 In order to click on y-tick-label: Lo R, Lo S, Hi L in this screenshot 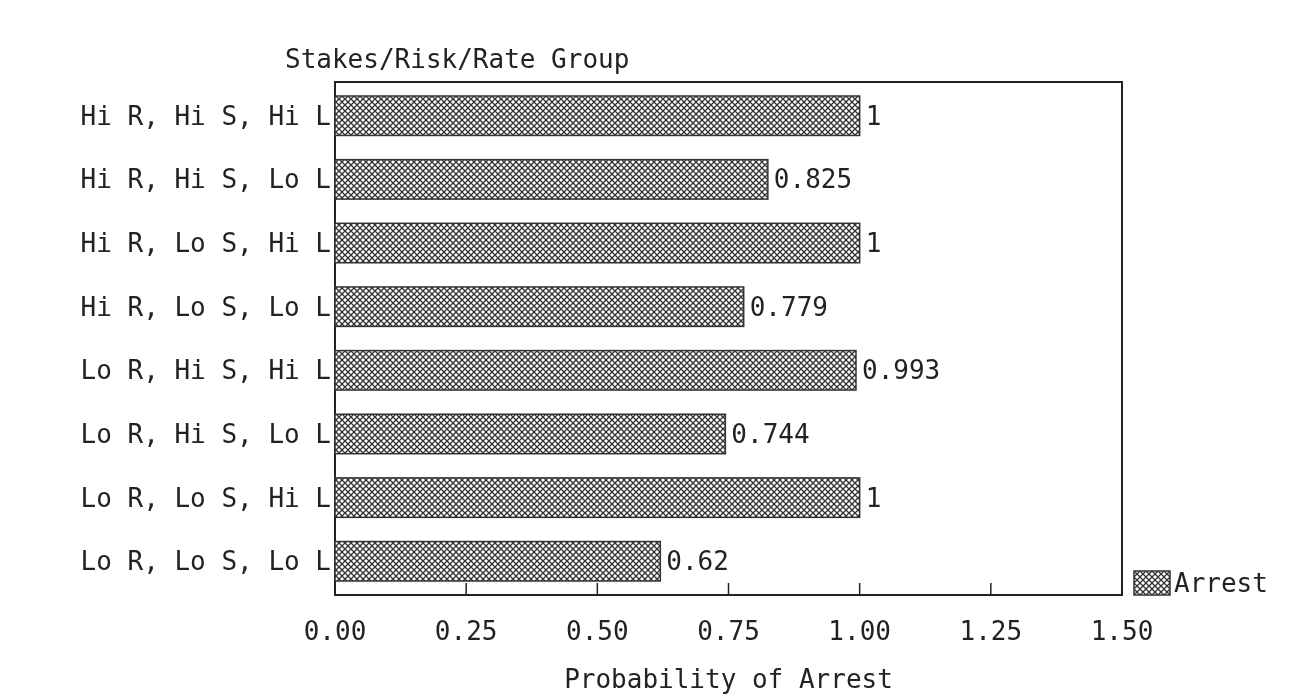, I will do `click(205, 497)`.